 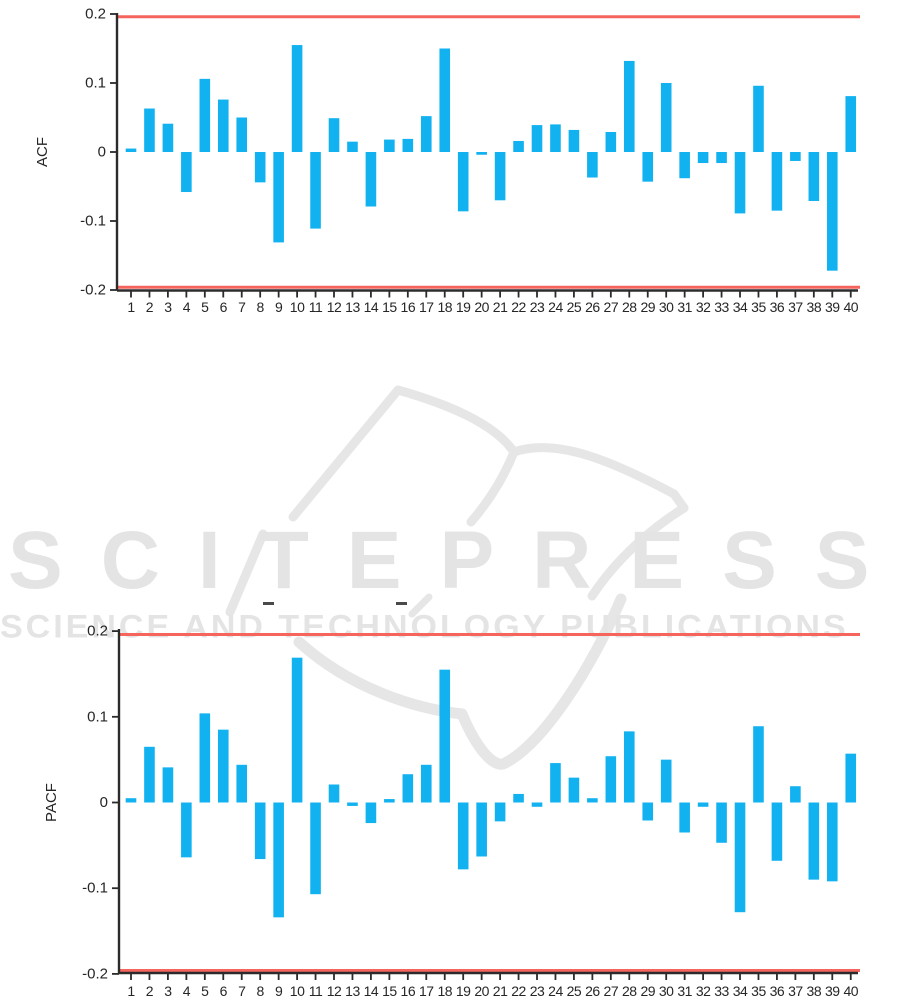 What do you see at coordinates (187, 307) in the screenshot?
I see `acf-x-tick-label-4: 4` at bounding box center [187, 307].